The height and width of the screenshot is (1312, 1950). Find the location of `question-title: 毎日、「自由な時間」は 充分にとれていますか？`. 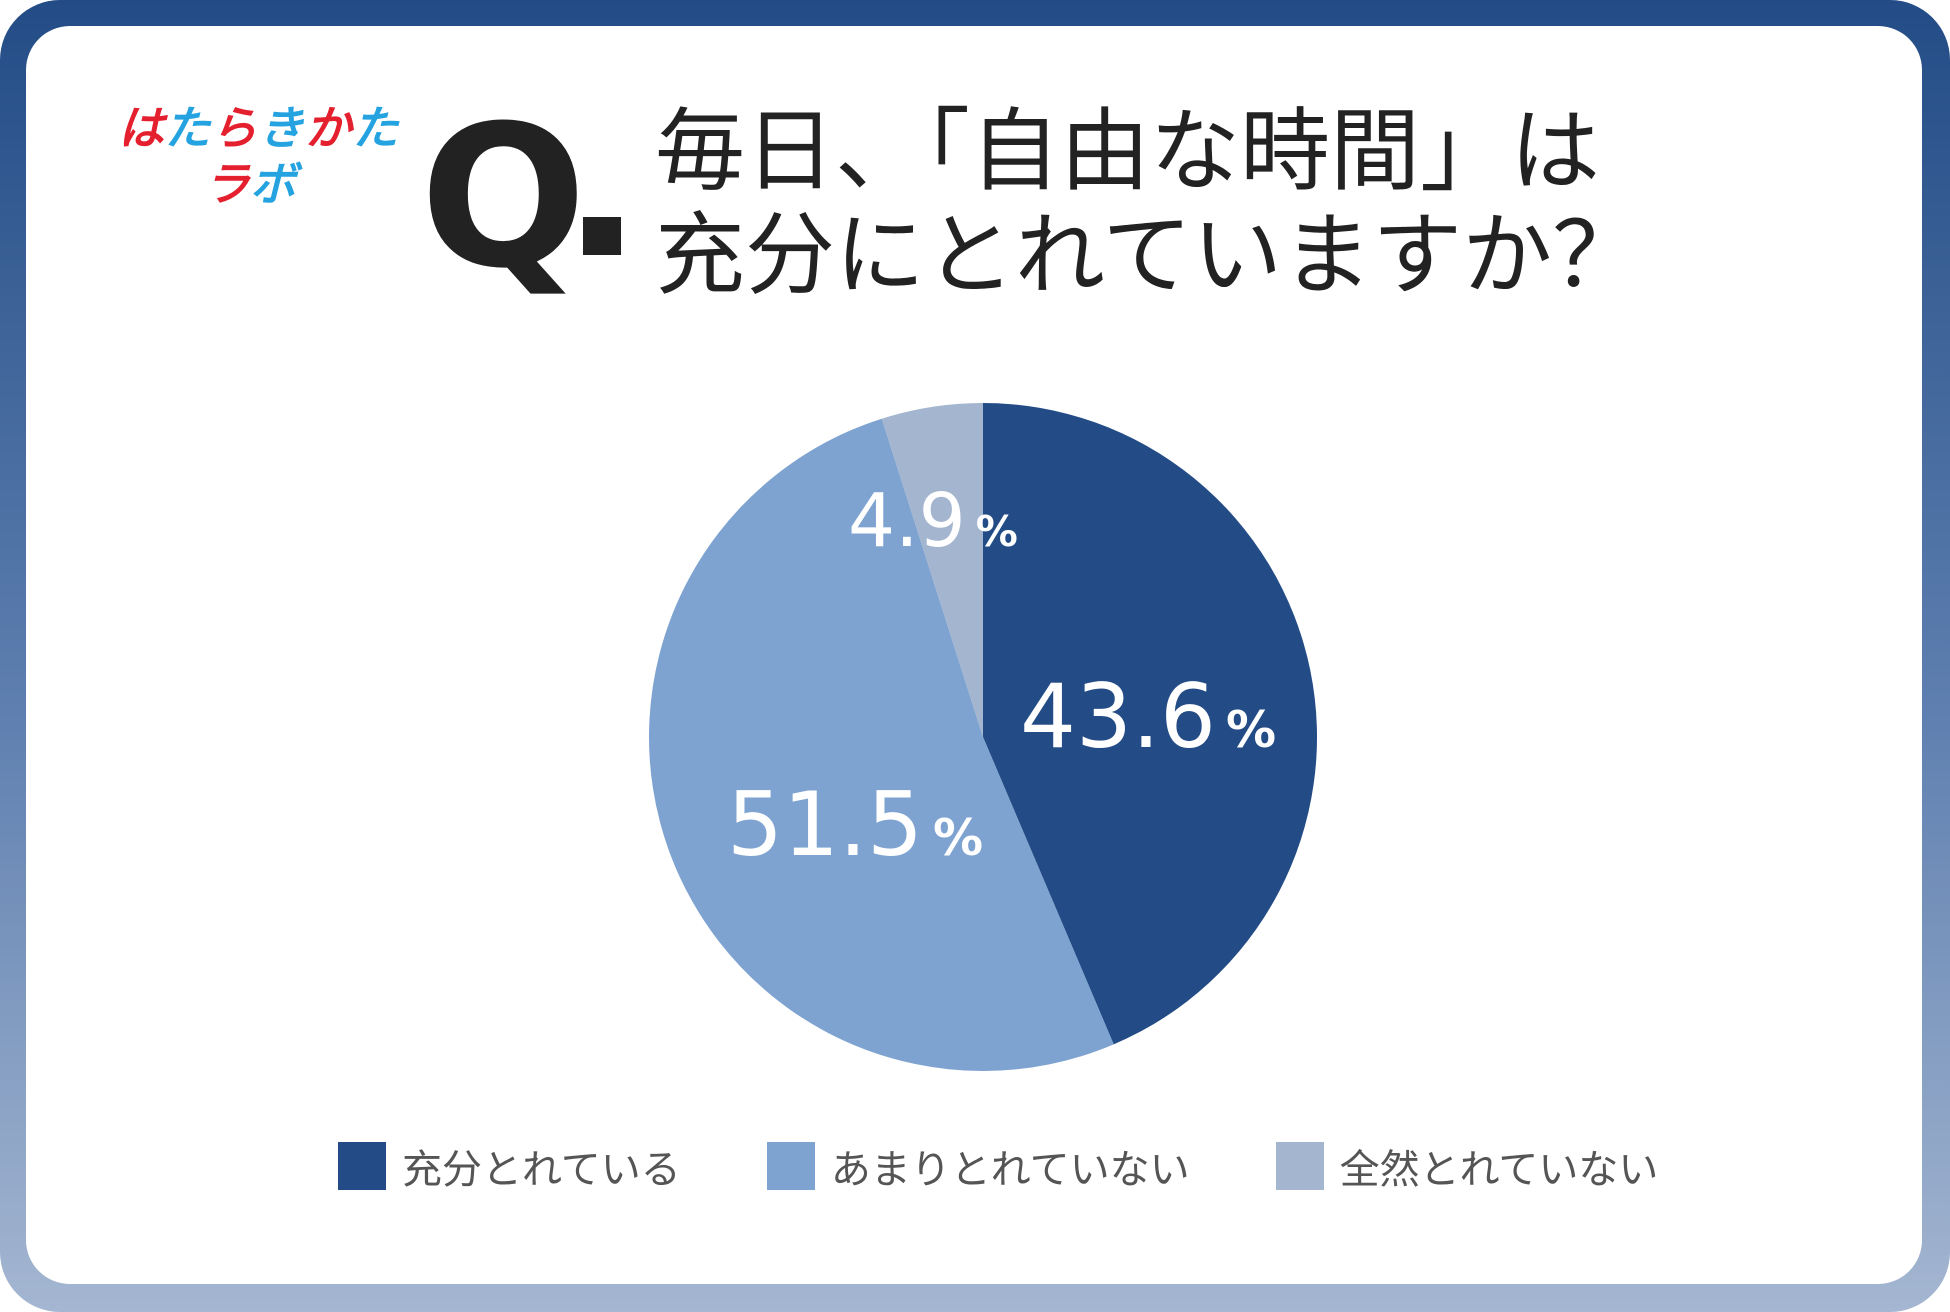

question-title: 毎日、「自由な時間」は 充分にとれていますか？ is located at coordinates (1148, 204).